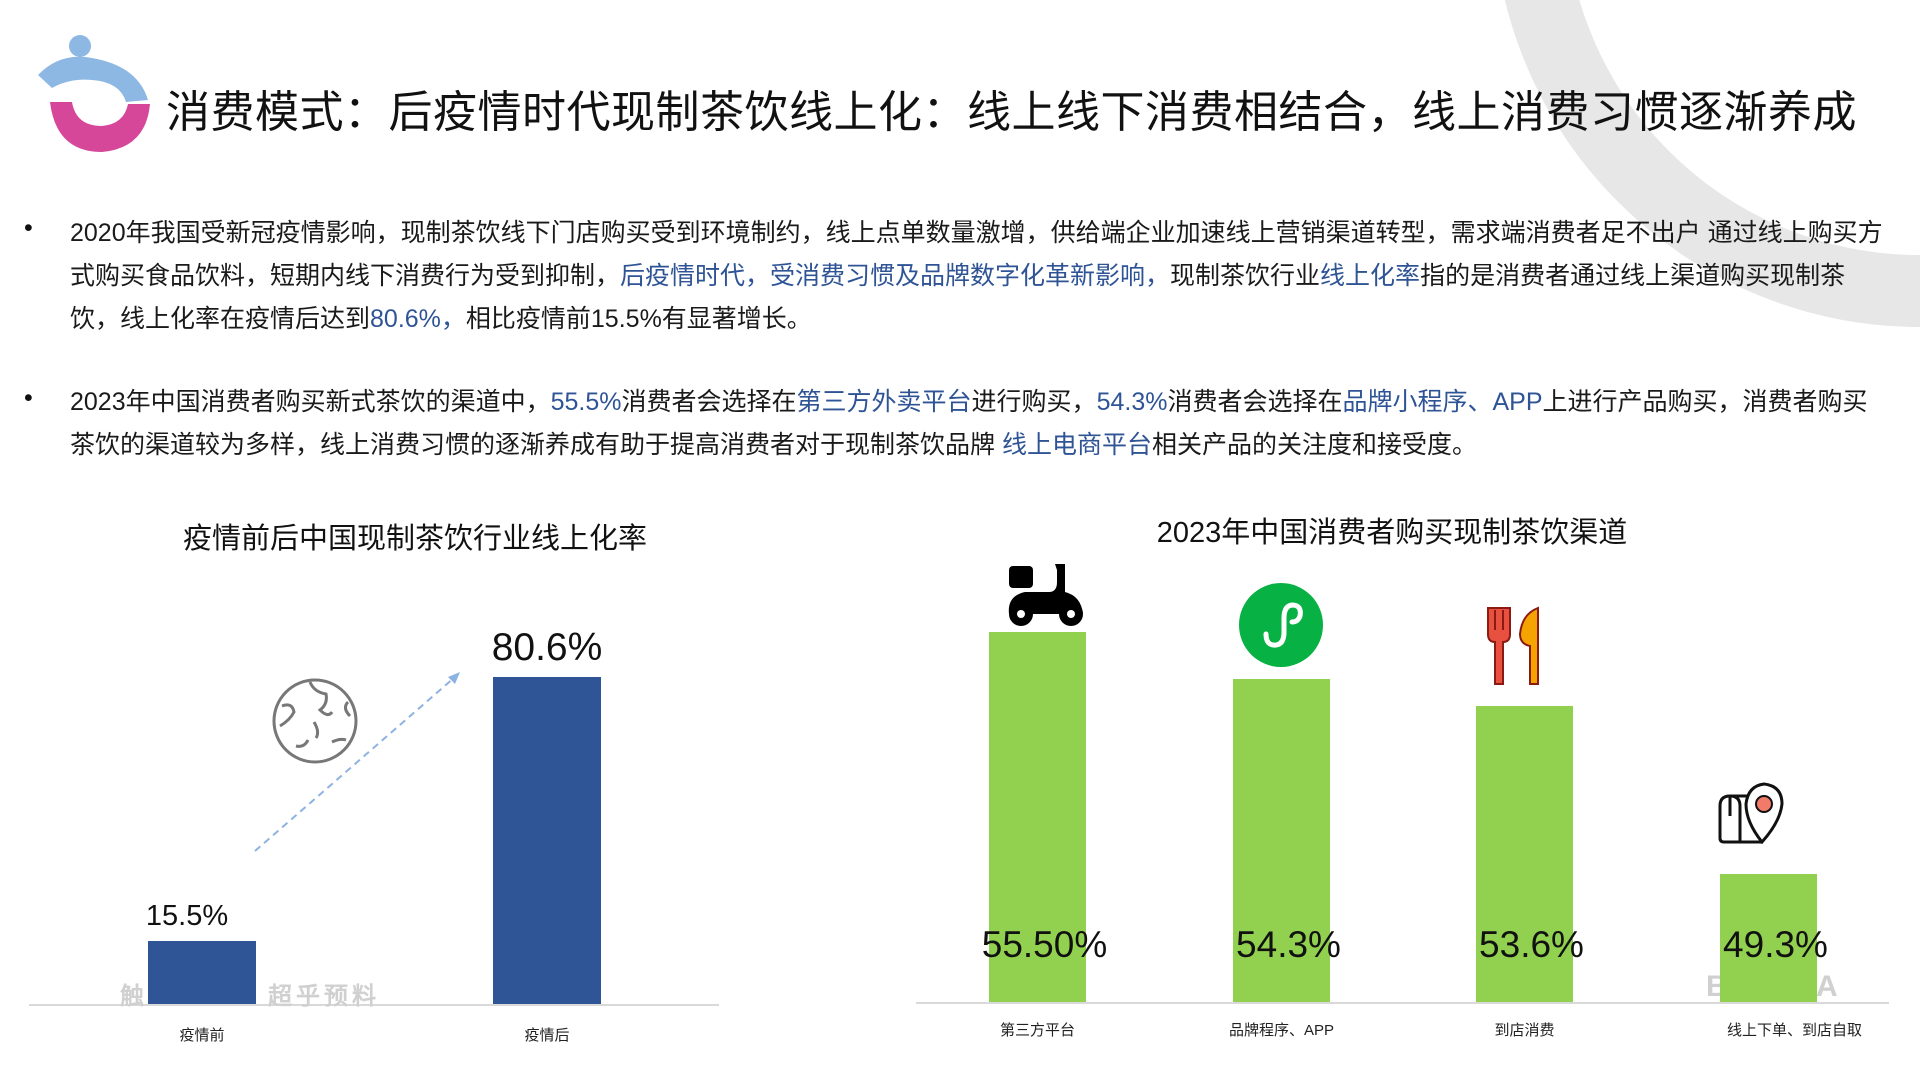 The height and width of the screenshot is (1080, 1920). Describe the element at coordinates (1281, 1030) in the screenshot. I see `category-label: 品牌程序、APP` at that location.